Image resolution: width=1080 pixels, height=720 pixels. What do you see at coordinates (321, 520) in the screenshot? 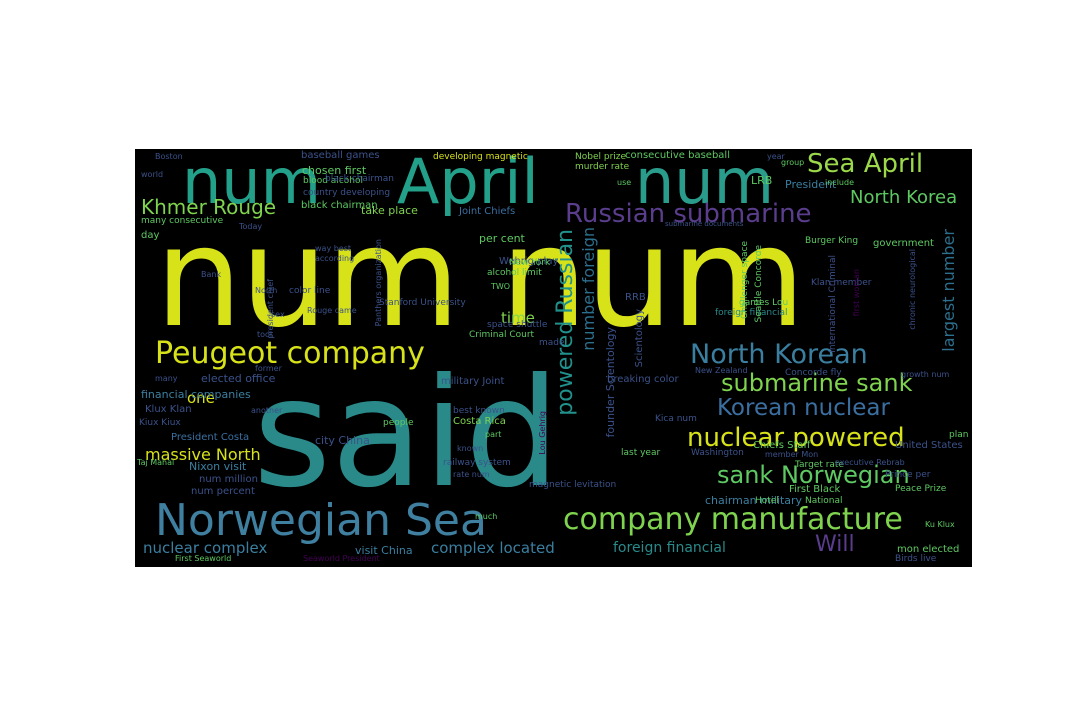
I see `cloud-word: Norwegian Sea` at bounding box center [321, 520].